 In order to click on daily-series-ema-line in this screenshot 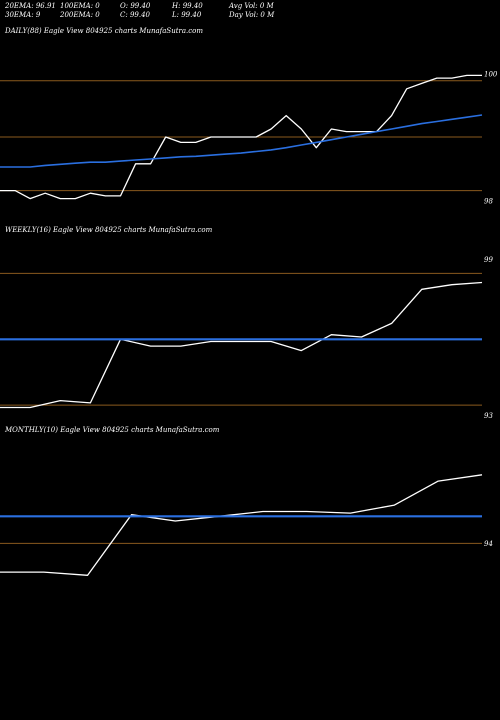, I will do `click(241, 141)`.